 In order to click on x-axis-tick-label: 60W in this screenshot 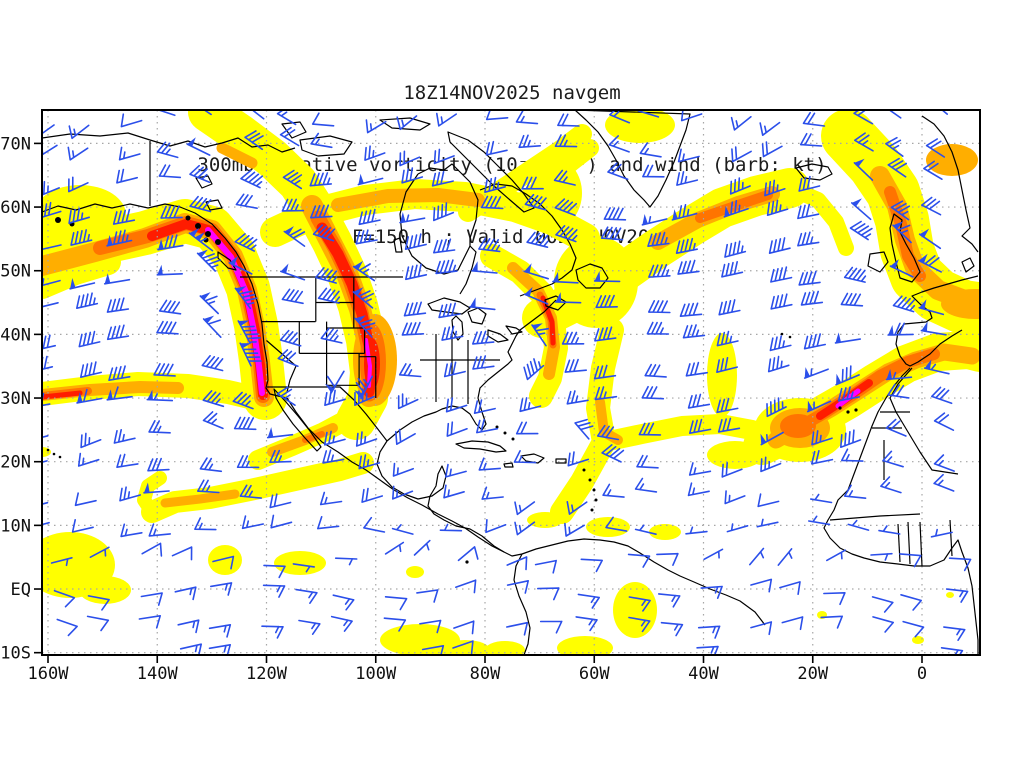, I will do `click(594, 674)`.